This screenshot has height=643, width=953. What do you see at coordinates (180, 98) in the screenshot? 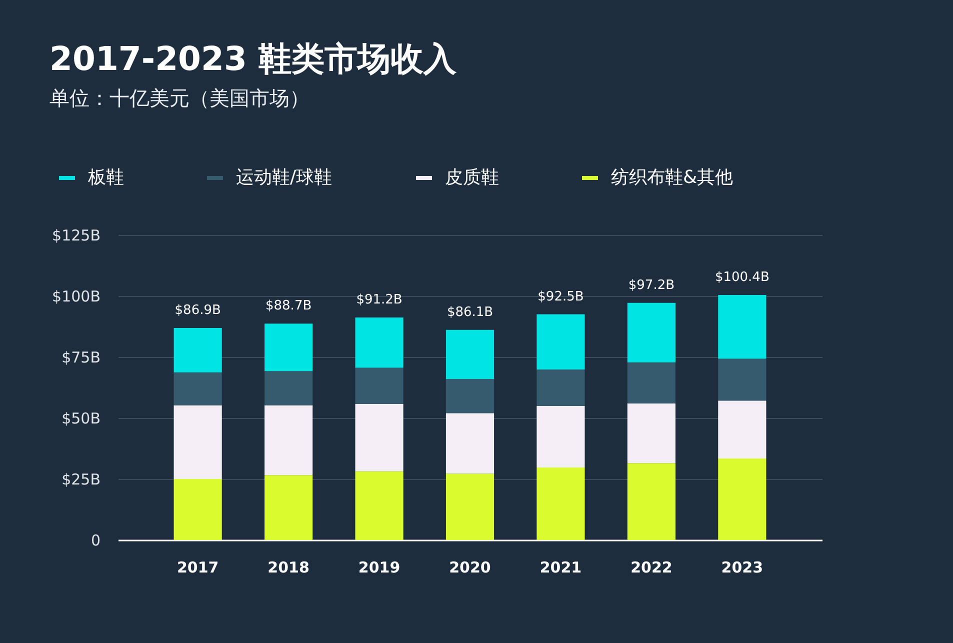
I see `chart-subtitle: 单位：十亿美元（美国市场）` at bounding box center [180, 98].